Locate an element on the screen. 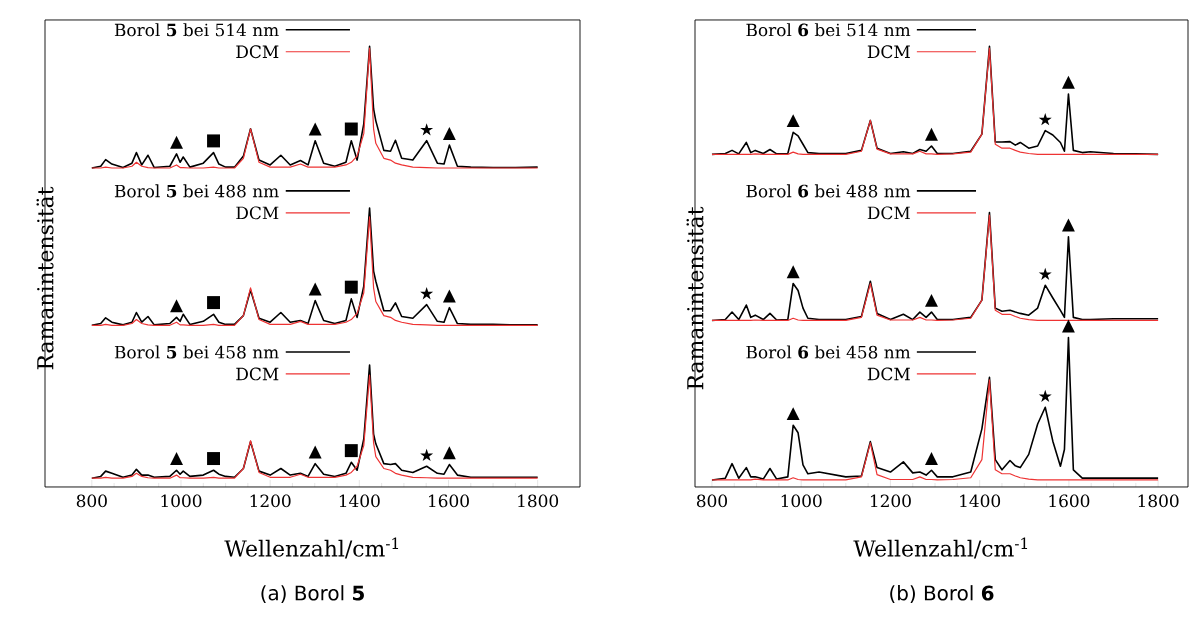  legend-label: Borol 6 bei 514 nm is located at coordinates (828, 30).